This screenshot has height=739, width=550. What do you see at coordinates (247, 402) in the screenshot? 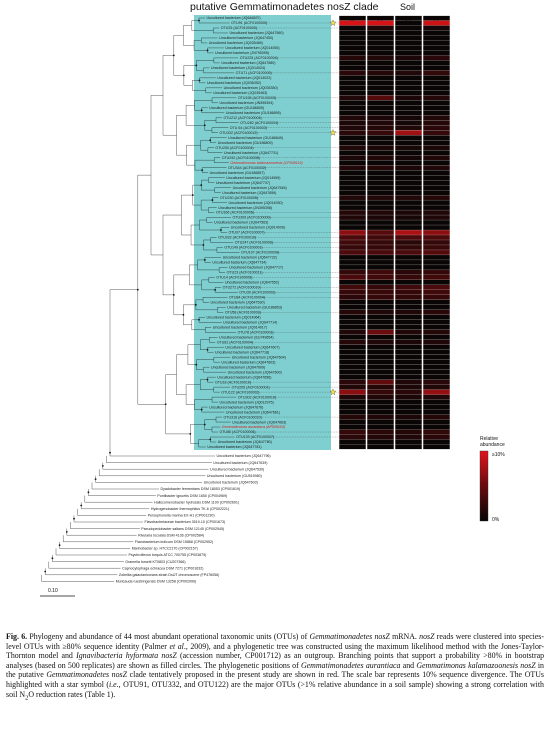
I see `leaf-label: Uncultured bacterium (JQ012975)` at bounding box center [247, 402].